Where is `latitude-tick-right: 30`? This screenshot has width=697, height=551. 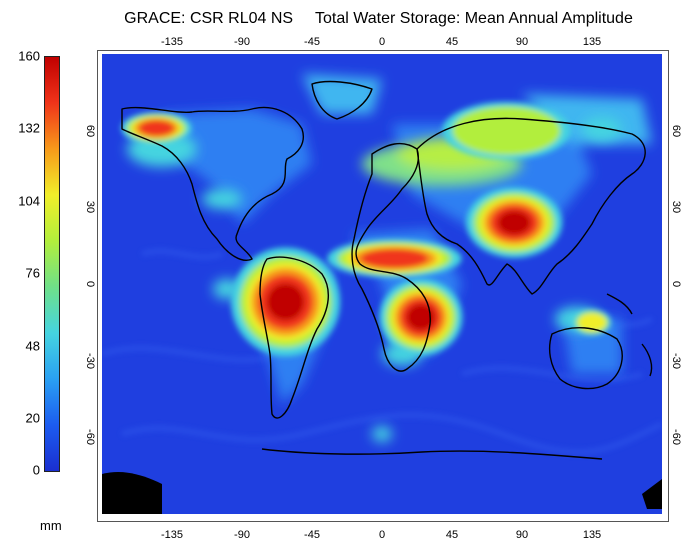
latitude-tick-right: 30 is located at coordinates (676, 207).